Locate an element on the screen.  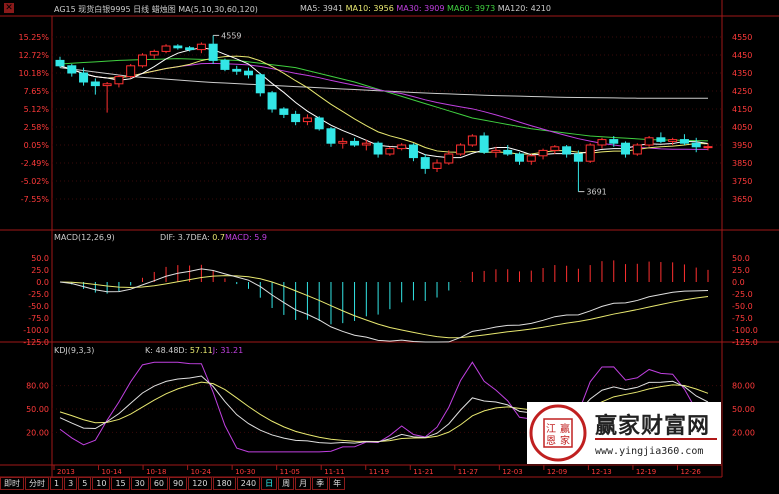
tab-7: 30 is located at coordinates (139, 483).